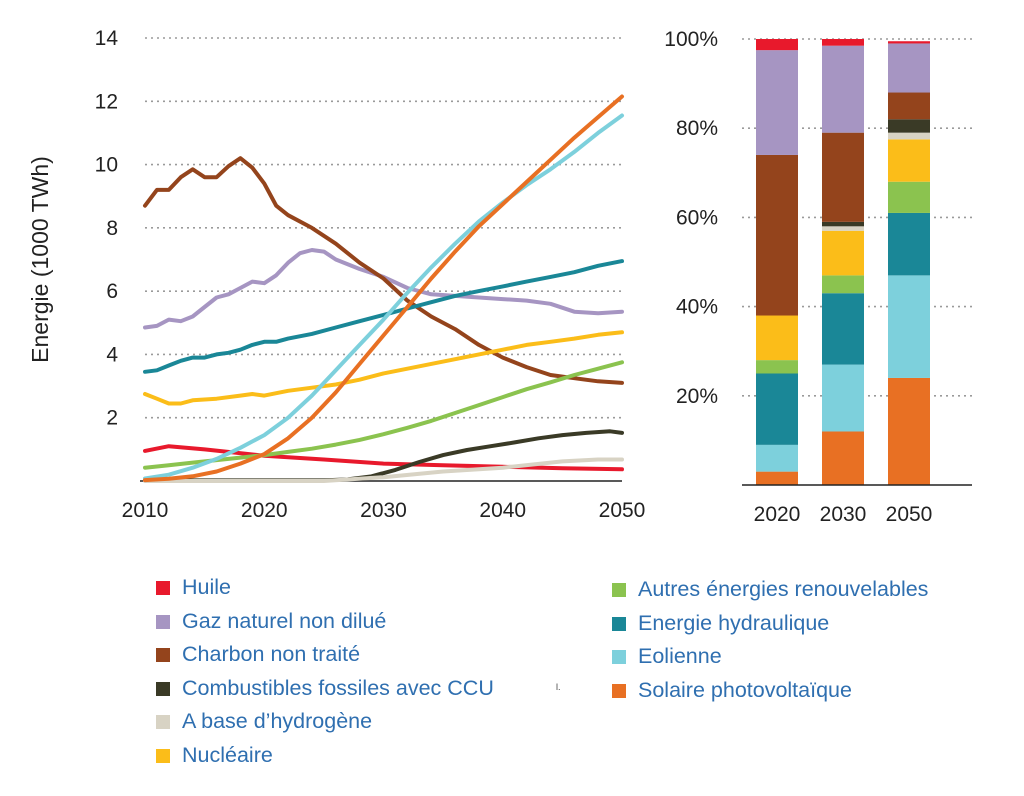 The height and width of the screenshot is (796, 1024). What do you see at coordinates (680, 656) in the screenshot?
I see `legend-label: Eolienne` at bounding box center [680, 656].